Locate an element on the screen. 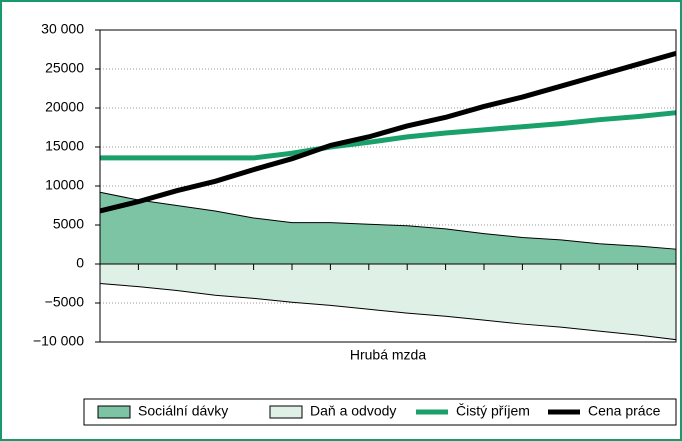 Image resolution: width=682 pixels, height=441 pixels. y-tick-label: 5000 is located at coordinates (68, 224).